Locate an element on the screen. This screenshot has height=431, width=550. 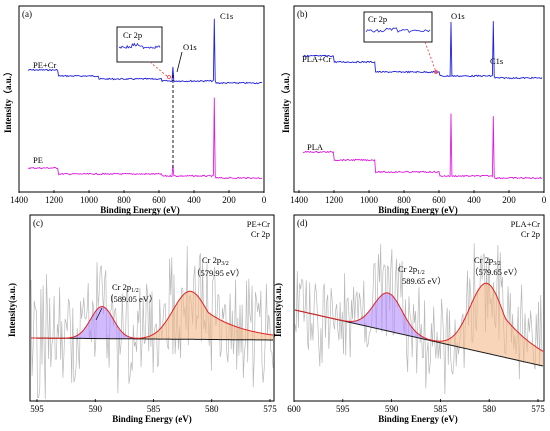
panel-c-tag: (c) is located at coordinates (38, 223).